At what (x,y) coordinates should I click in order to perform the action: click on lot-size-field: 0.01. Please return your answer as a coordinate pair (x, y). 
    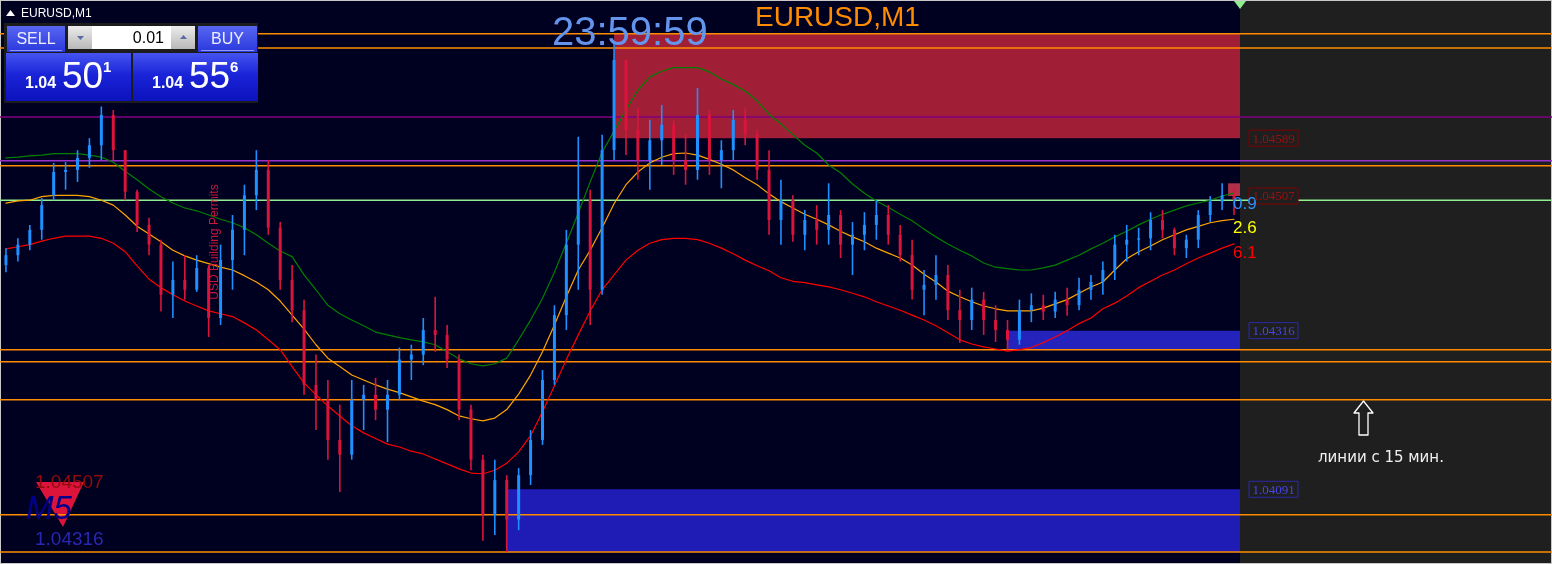
    Looking at the image, I should click on (131, 37).